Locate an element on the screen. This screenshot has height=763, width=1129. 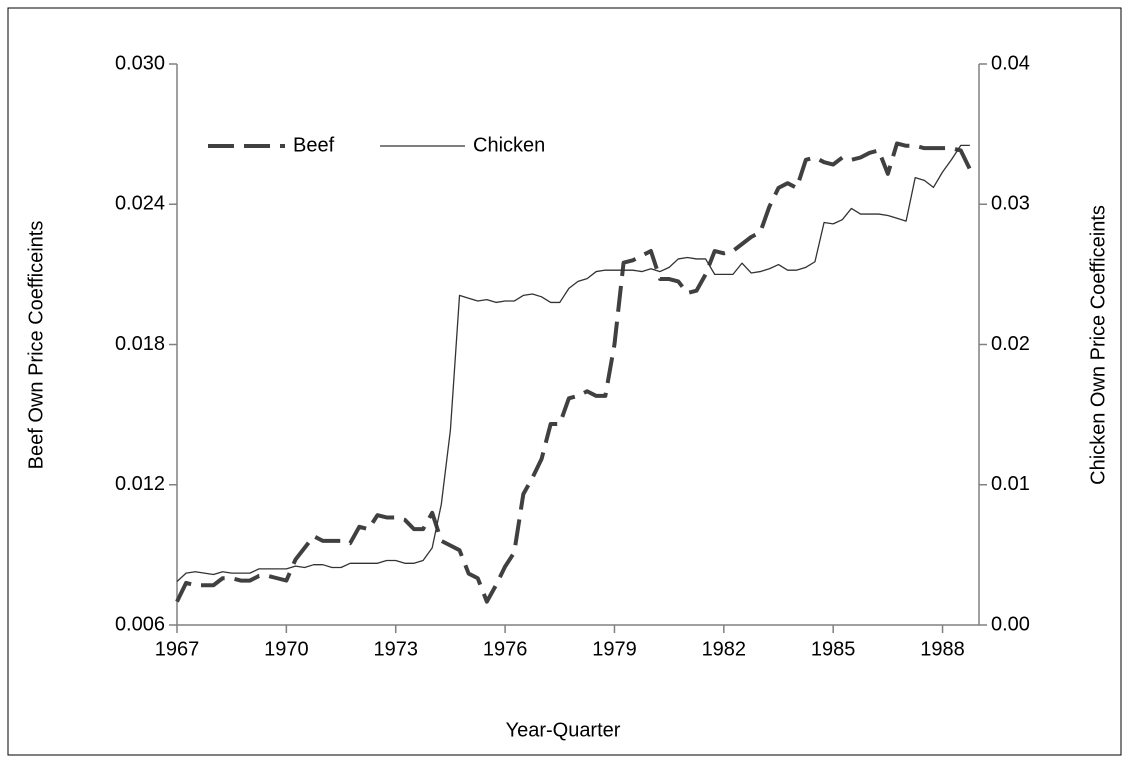
y2-tick-label: 0.01 is located at coordinates (1010, 484).